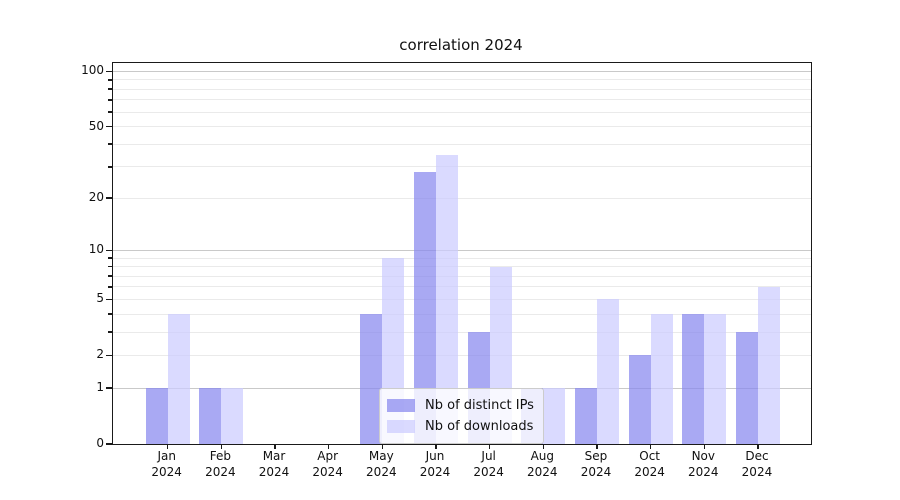 This screenshot has height=500, width=900. Describe the element at coordinates (703, 456) in the screenshot. I see `x-tick-label-month: Nov` at that location.